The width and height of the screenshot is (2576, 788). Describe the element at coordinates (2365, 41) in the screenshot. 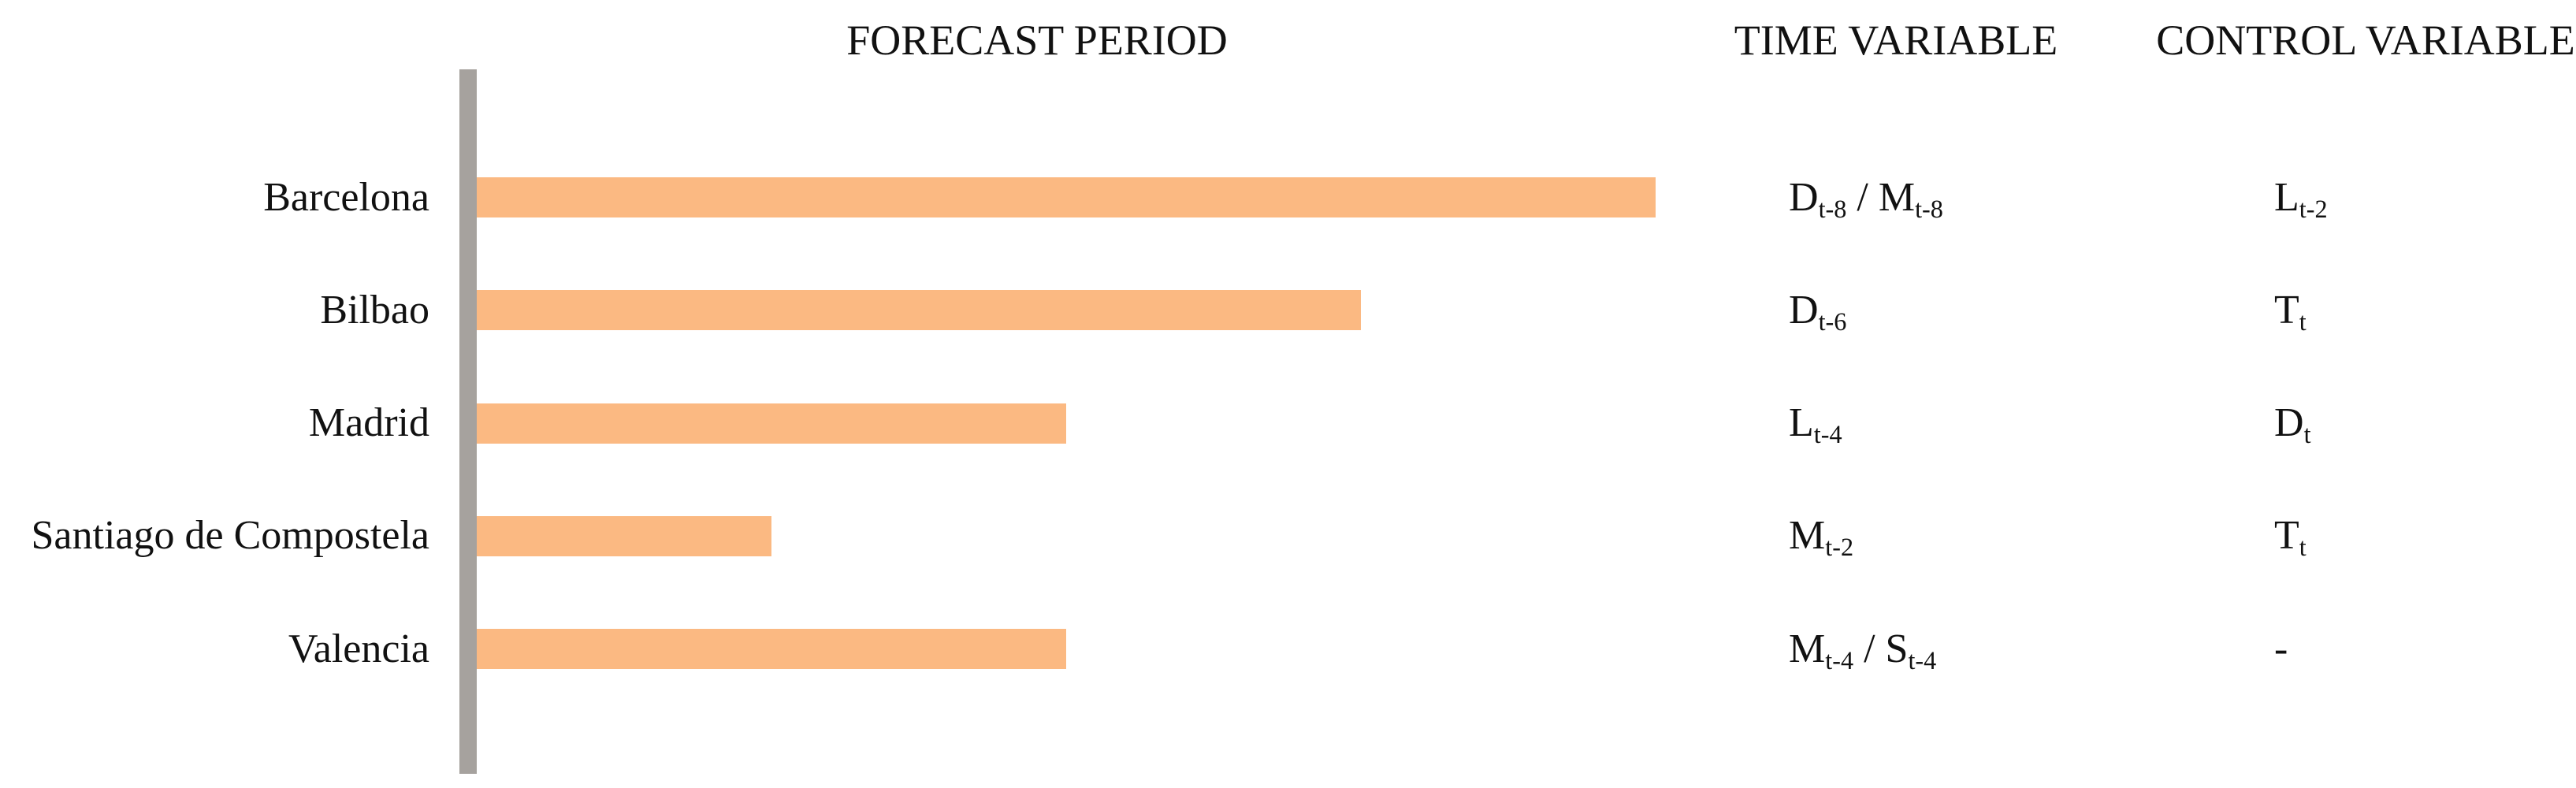

I see `header-control-variable: CONTROL VARIABLE` at that location.